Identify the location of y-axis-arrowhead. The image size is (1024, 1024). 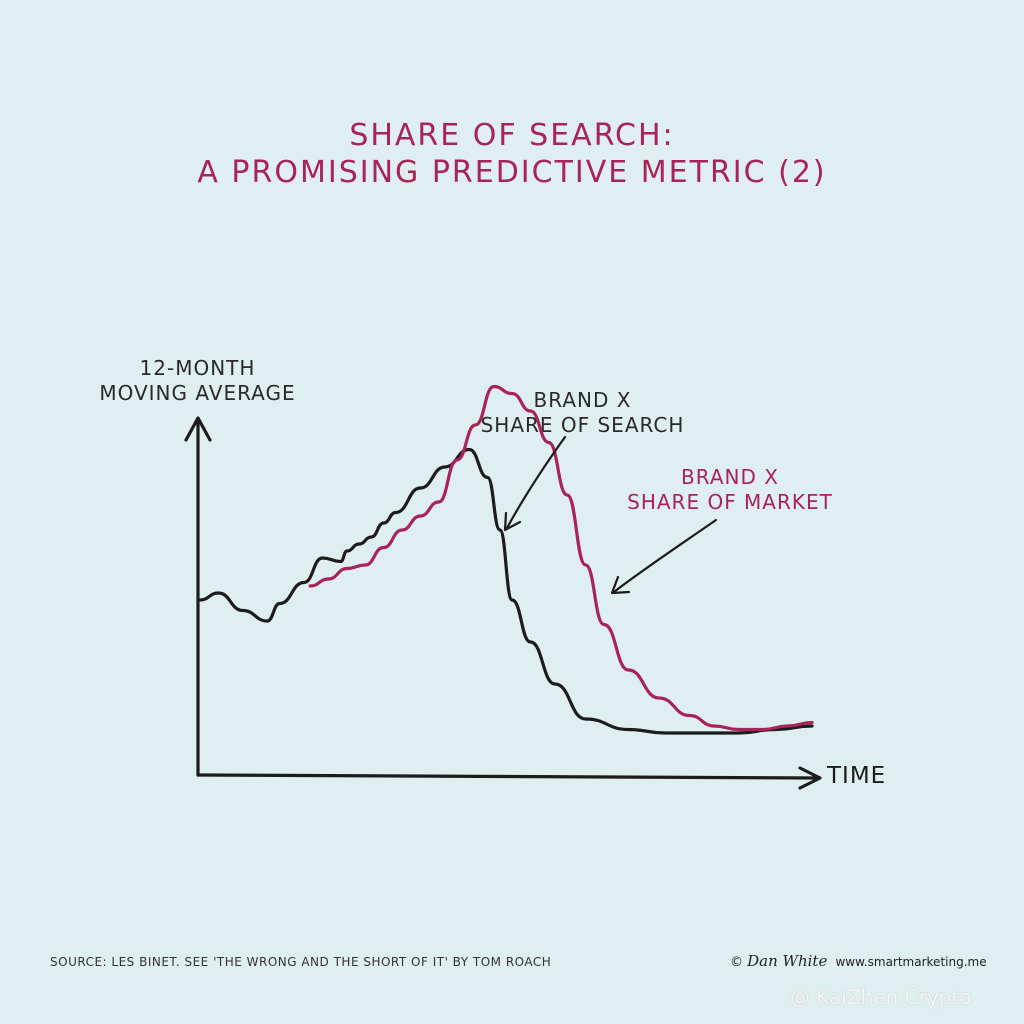
(198, 429).